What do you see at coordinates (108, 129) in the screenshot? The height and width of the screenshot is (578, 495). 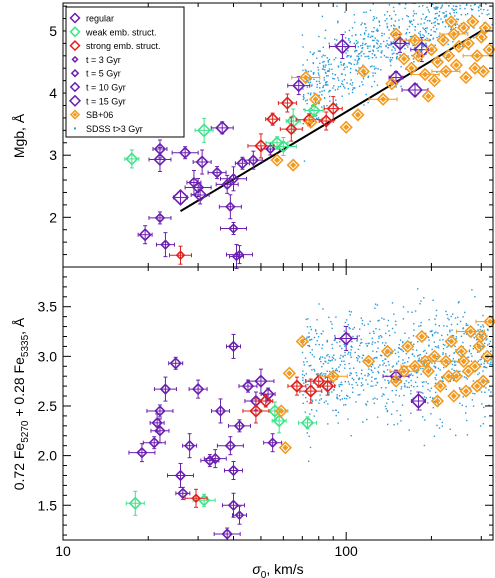 I see `legend-entry: SDSS t>3 Gyr` at bounding box center [108, 129].